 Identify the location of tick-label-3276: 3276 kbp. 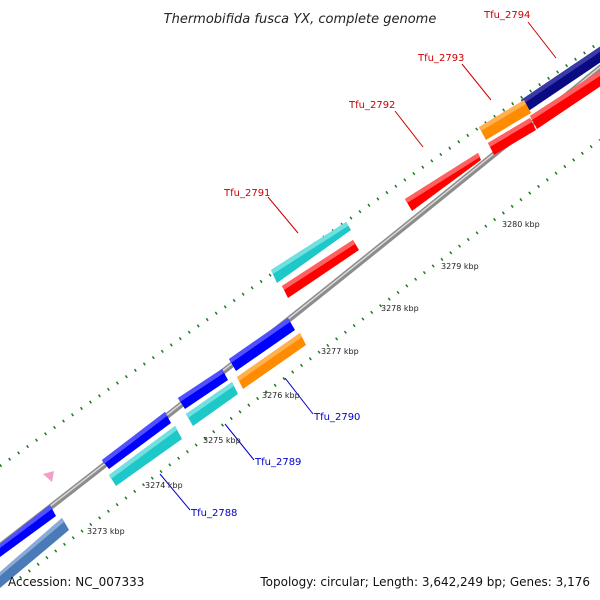
(281, 395).